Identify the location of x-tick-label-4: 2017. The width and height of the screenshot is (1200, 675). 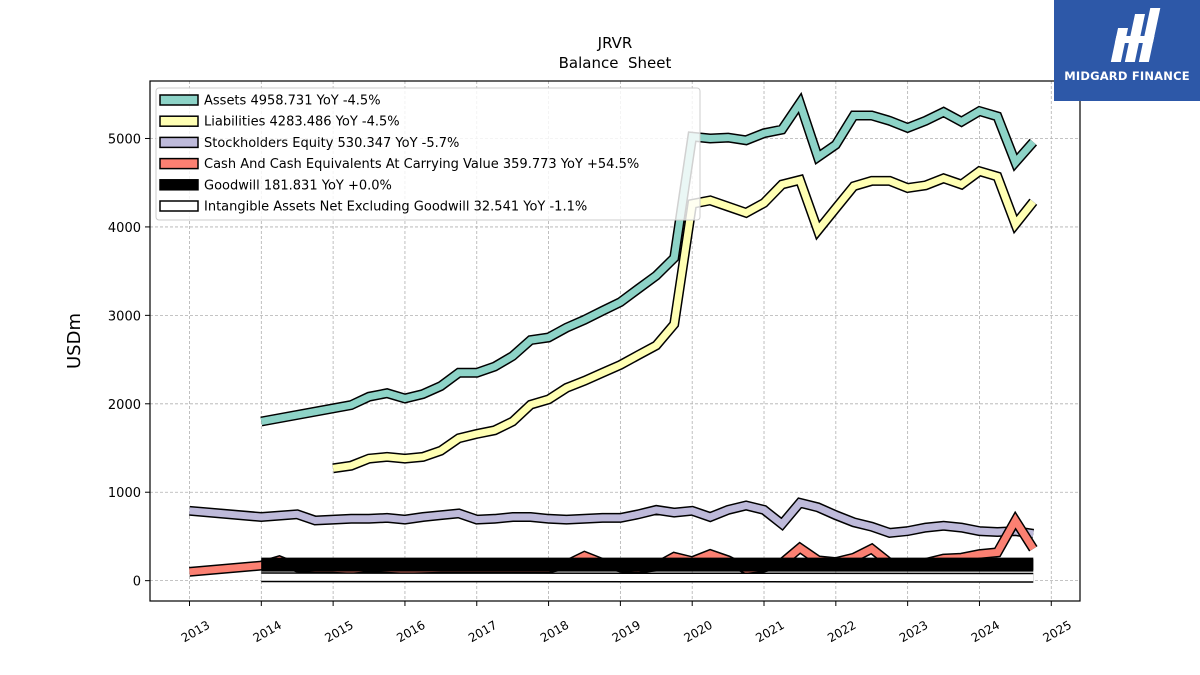
(482, 631).